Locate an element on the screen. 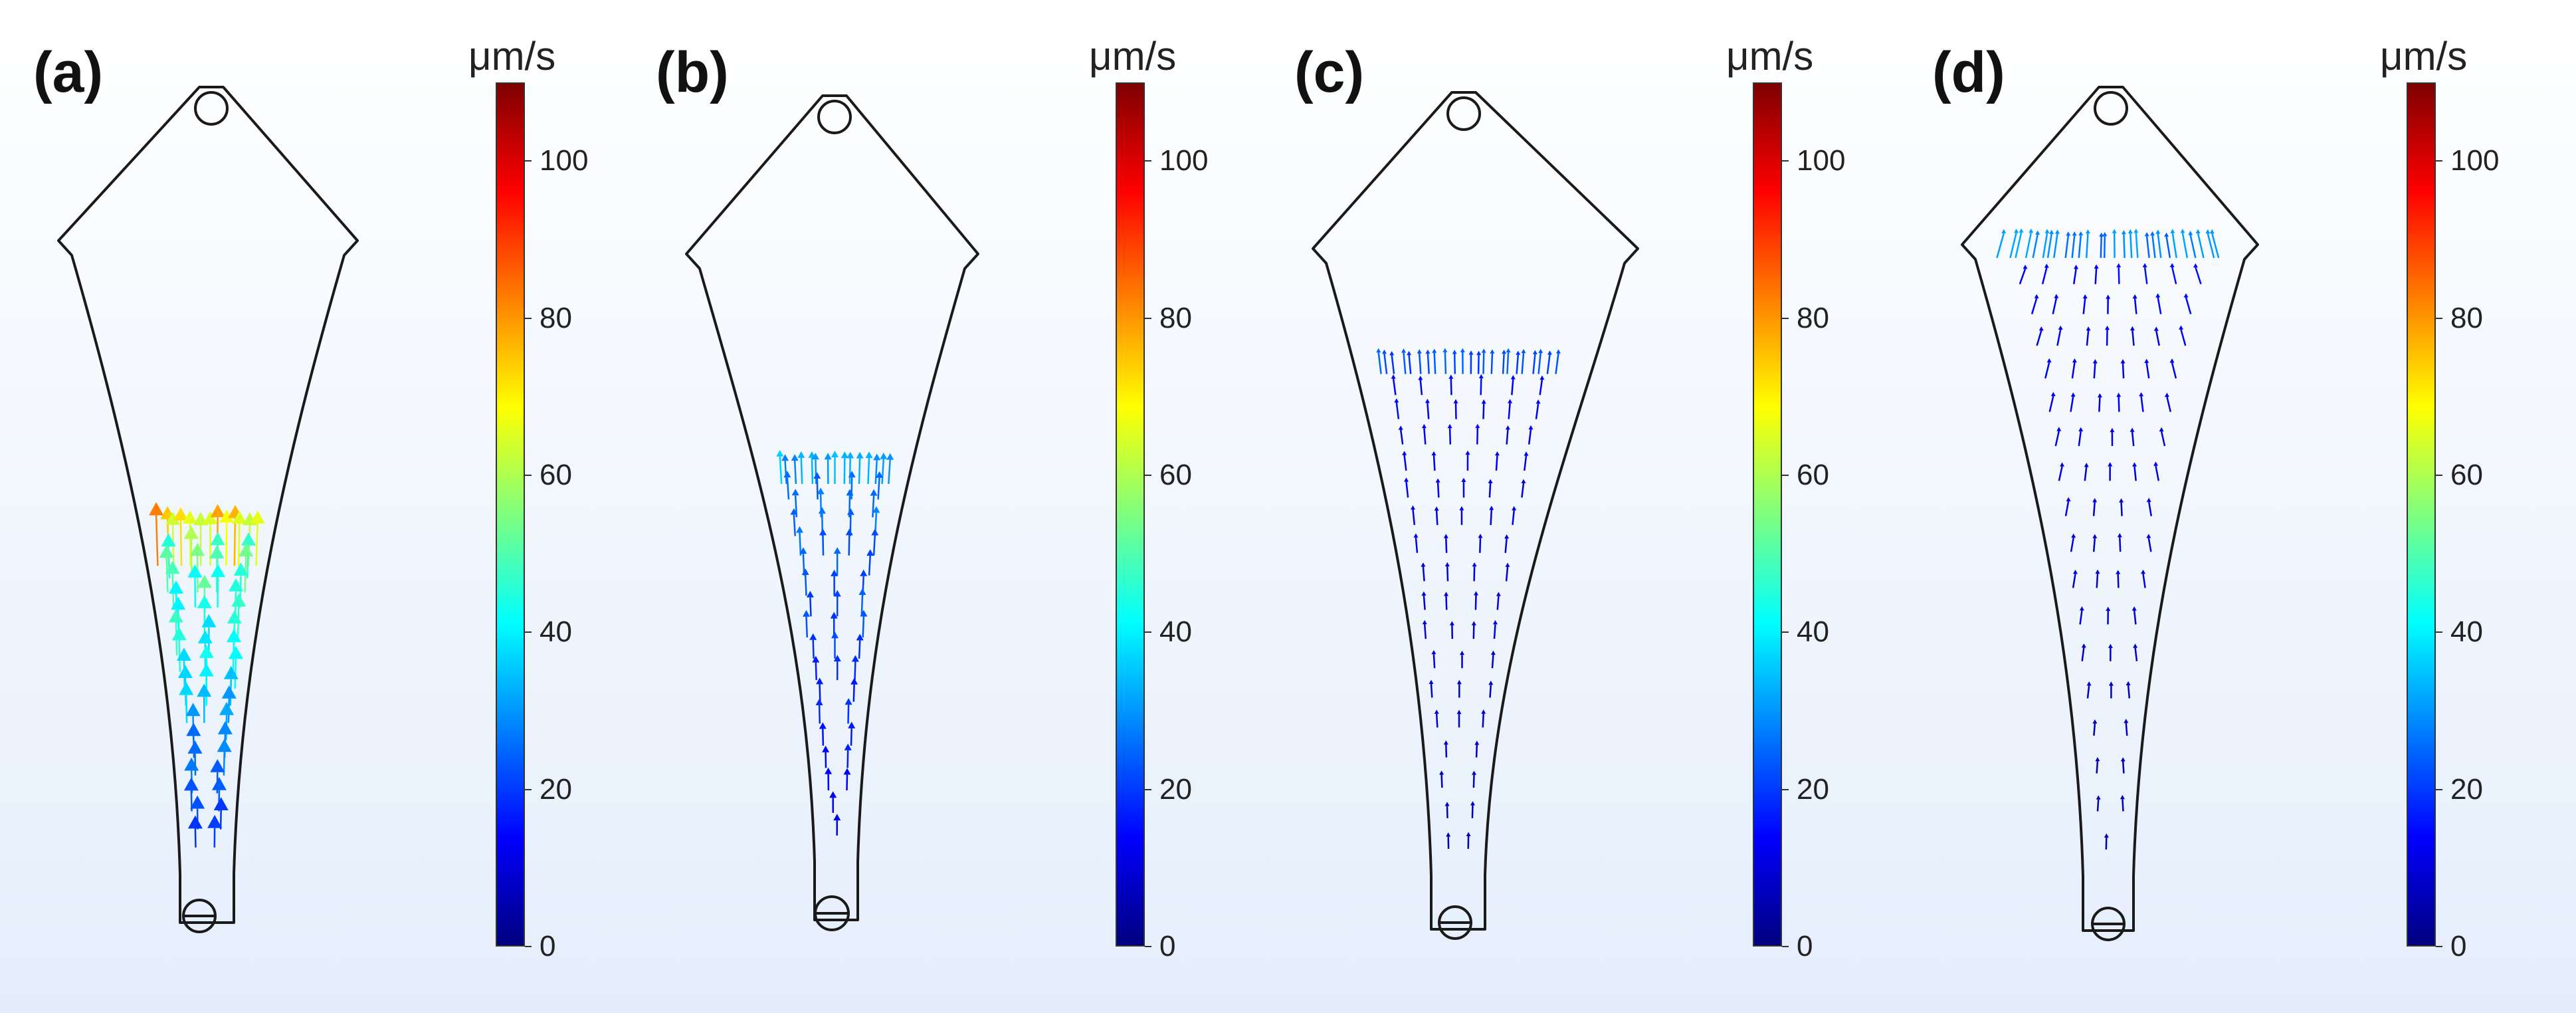 Image resolution: width=2576 pixels, height=1013 pixels. colorbar is located at coordinates (510, 514).